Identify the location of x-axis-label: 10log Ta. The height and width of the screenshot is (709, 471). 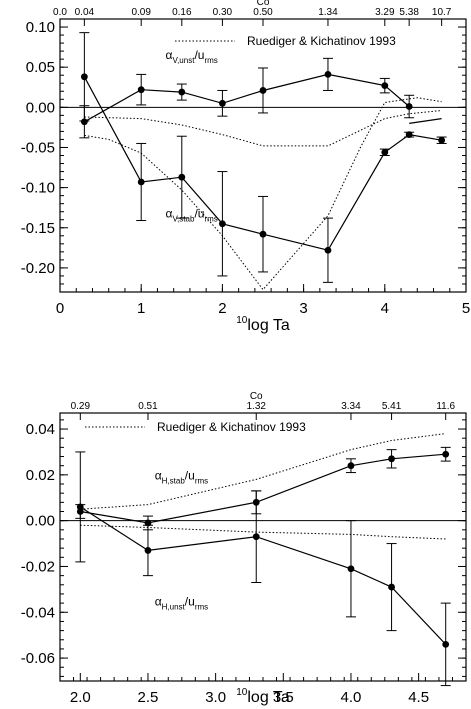
(263, 324).